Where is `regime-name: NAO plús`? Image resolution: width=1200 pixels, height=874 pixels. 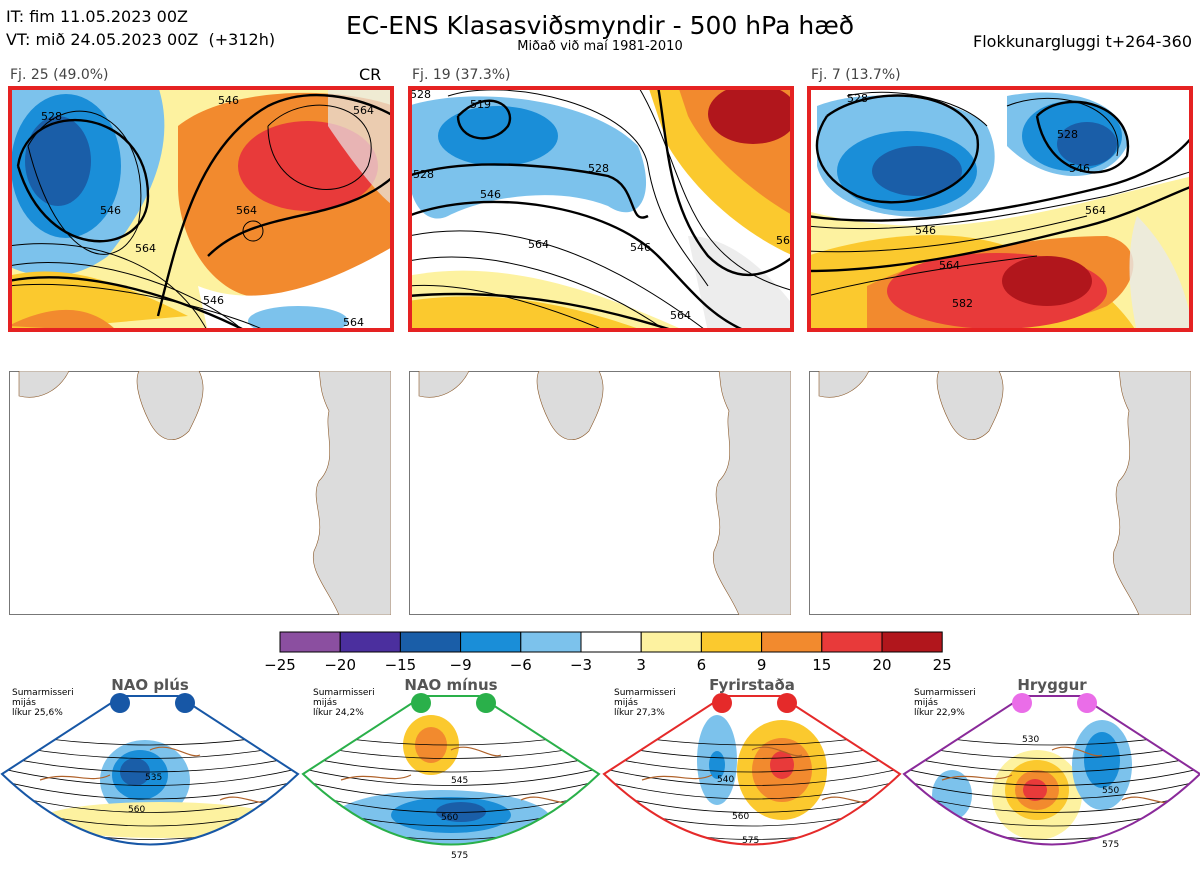
regime-name: NAO plús is located at coordinates (150, 685).